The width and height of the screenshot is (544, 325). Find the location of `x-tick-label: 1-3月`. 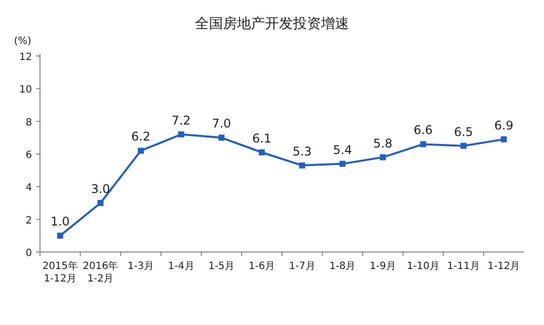

x-tick-label: 1-3月 is located at coordinates (141, 266).